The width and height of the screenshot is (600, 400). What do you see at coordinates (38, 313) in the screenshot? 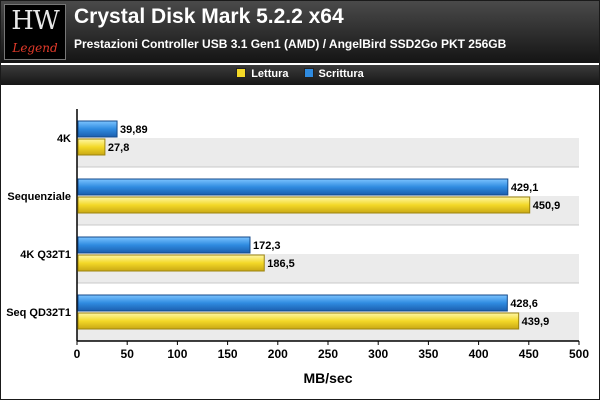
I see `category-label: Seq QD32T1` at bounding box center [38, 313].